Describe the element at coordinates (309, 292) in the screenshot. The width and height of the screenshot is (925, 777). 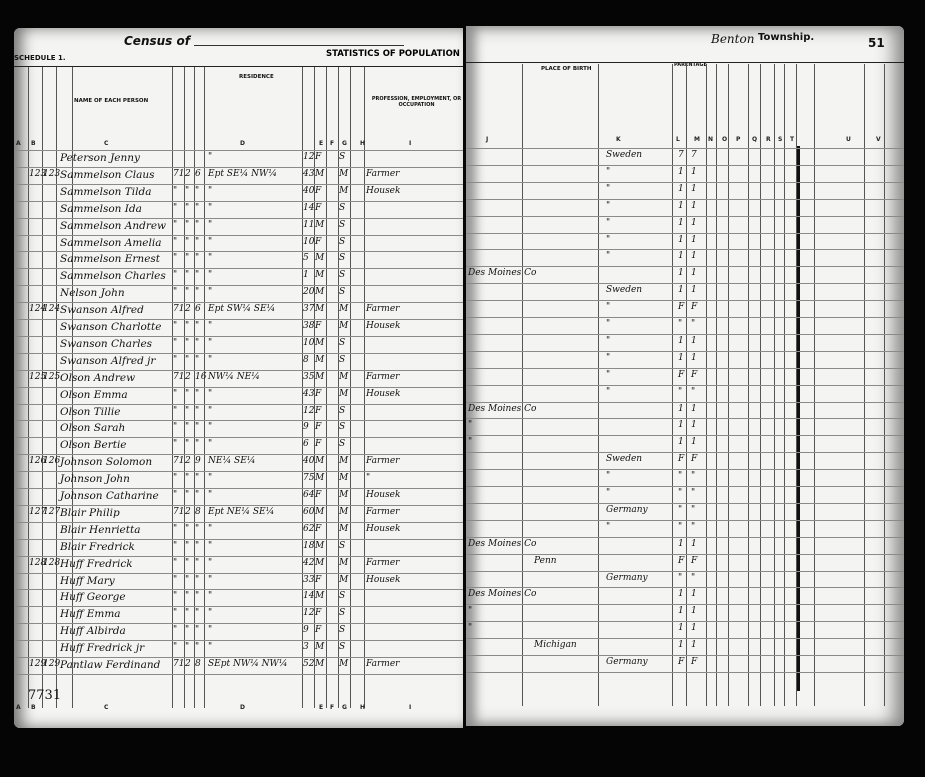
I see `age: 20` at that location.